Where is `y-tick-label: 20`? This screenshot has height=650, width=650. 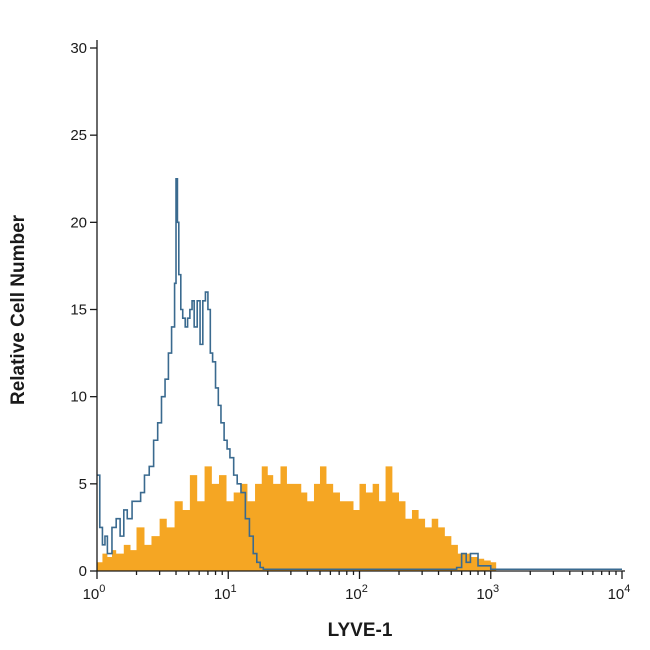 y-tick-label: 20 is located at coordinates (78, 222).